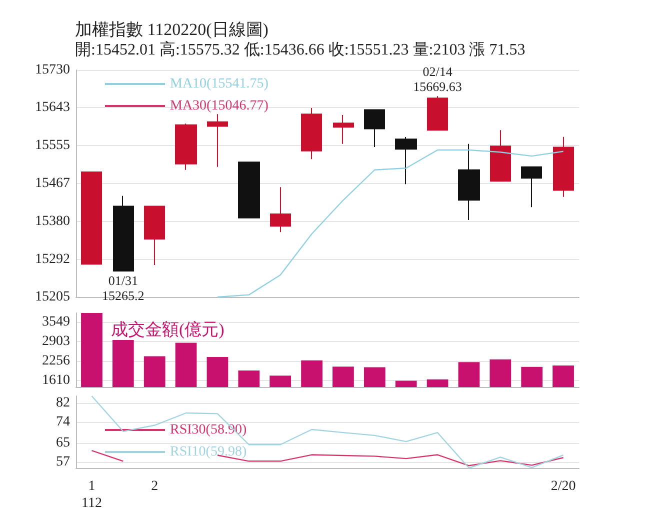 Image resolution: width=656 pixels, height=529 pixels. What do you see at coordinates (563, 486) in the screenshot?
I see `x-tick-label: 2/20` at bounding box center [563, 486].